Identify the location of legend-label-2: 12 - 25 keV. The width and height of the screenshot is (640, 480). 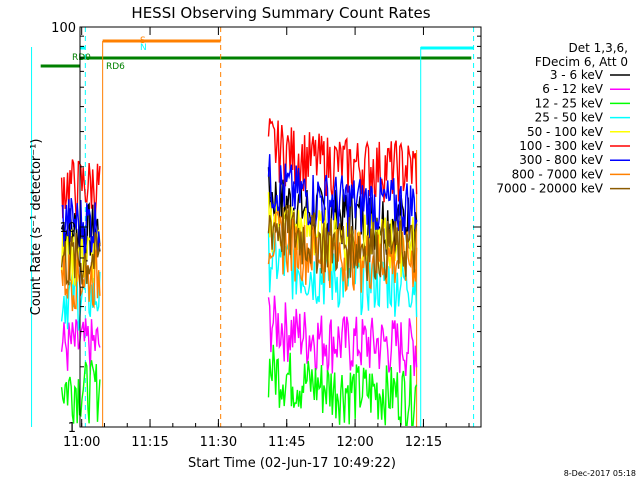
(569, 103).